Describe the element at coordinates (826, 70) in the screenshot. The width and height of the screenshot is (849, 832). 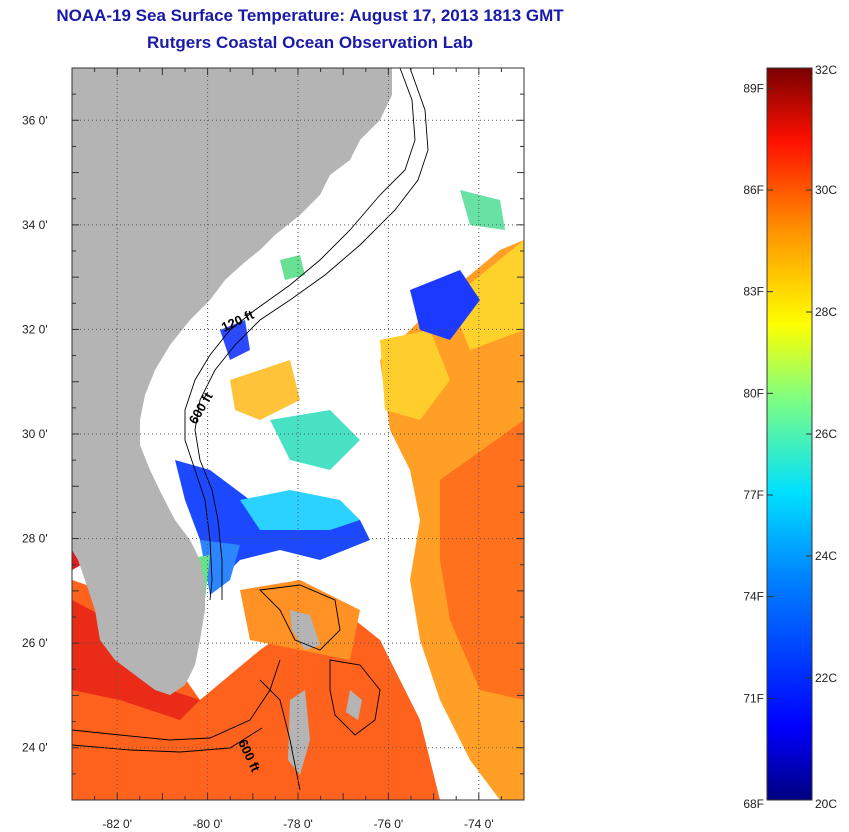
I see `colorbar-celsius-label: 32C` at that location.